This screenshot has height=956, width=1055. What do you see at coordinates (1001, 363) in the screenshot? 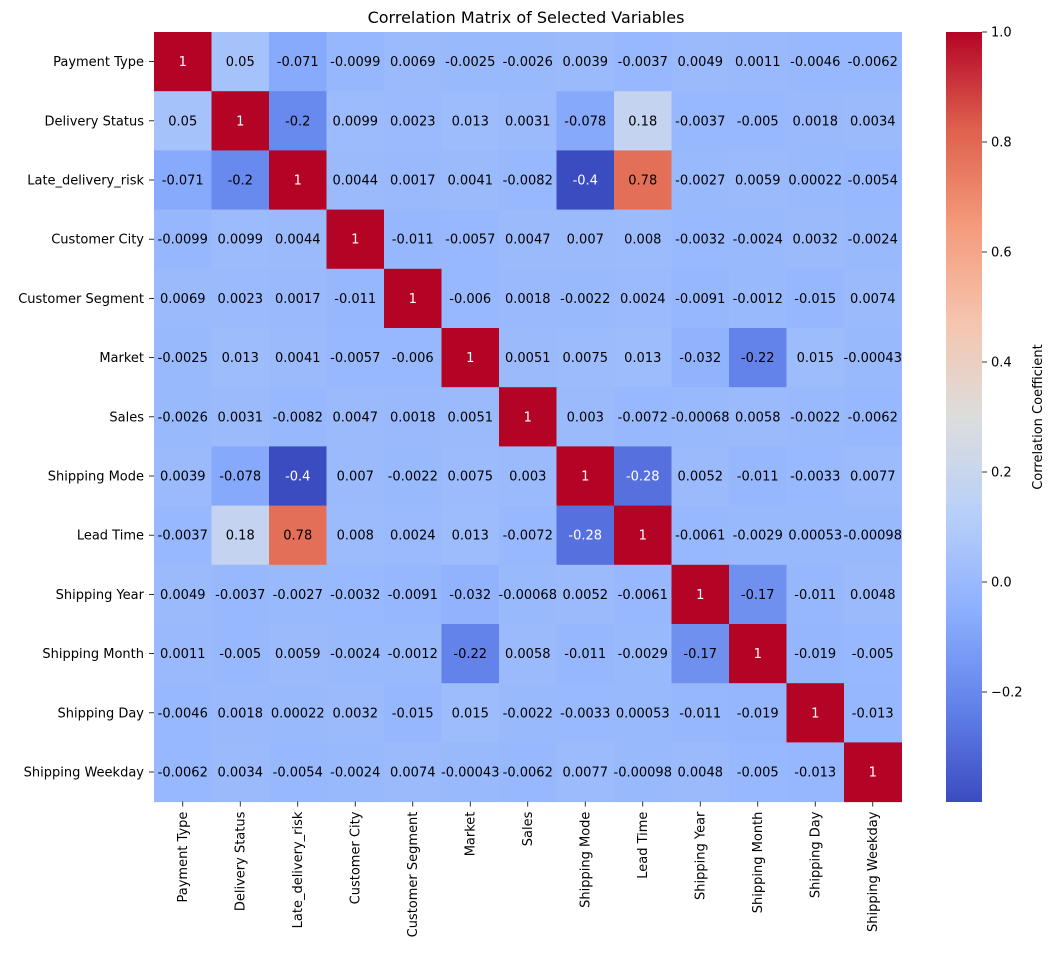
I see `colorbar-tick-label: 0.4` at bounding box center [1001, 363].